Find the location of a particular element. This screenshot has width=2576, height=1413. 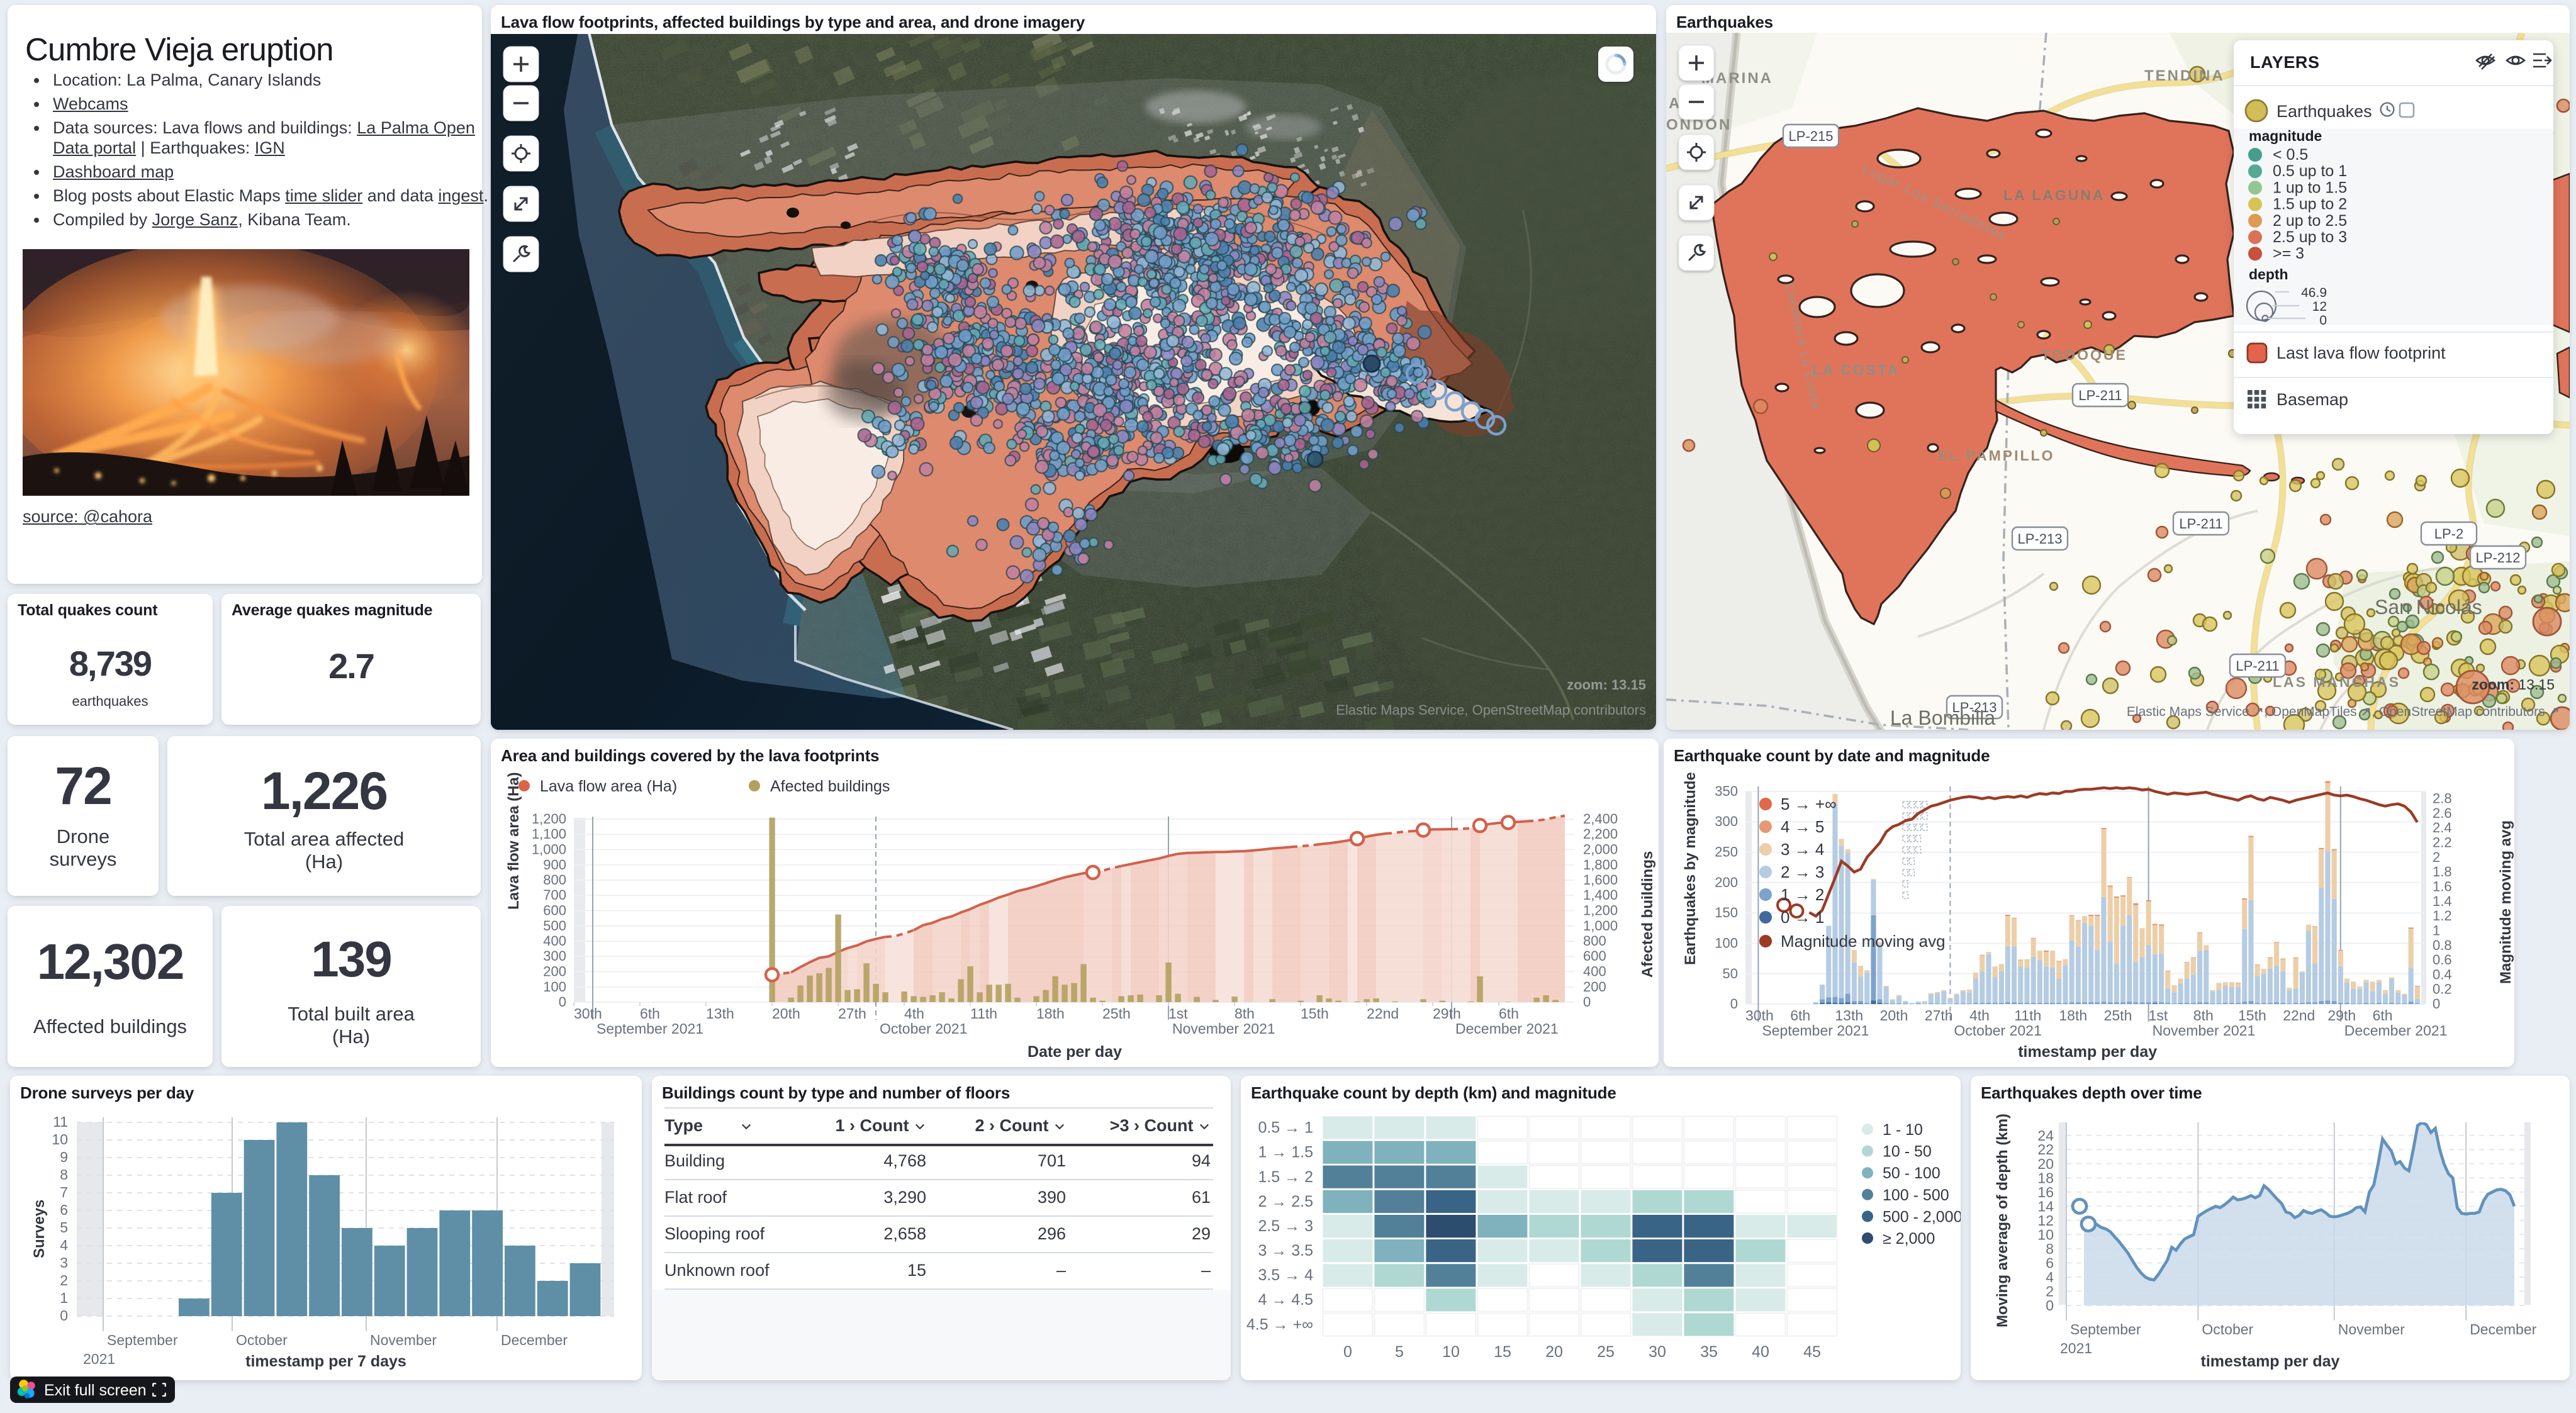

svg-text: 15th is located at coordinates (1315, 1013).